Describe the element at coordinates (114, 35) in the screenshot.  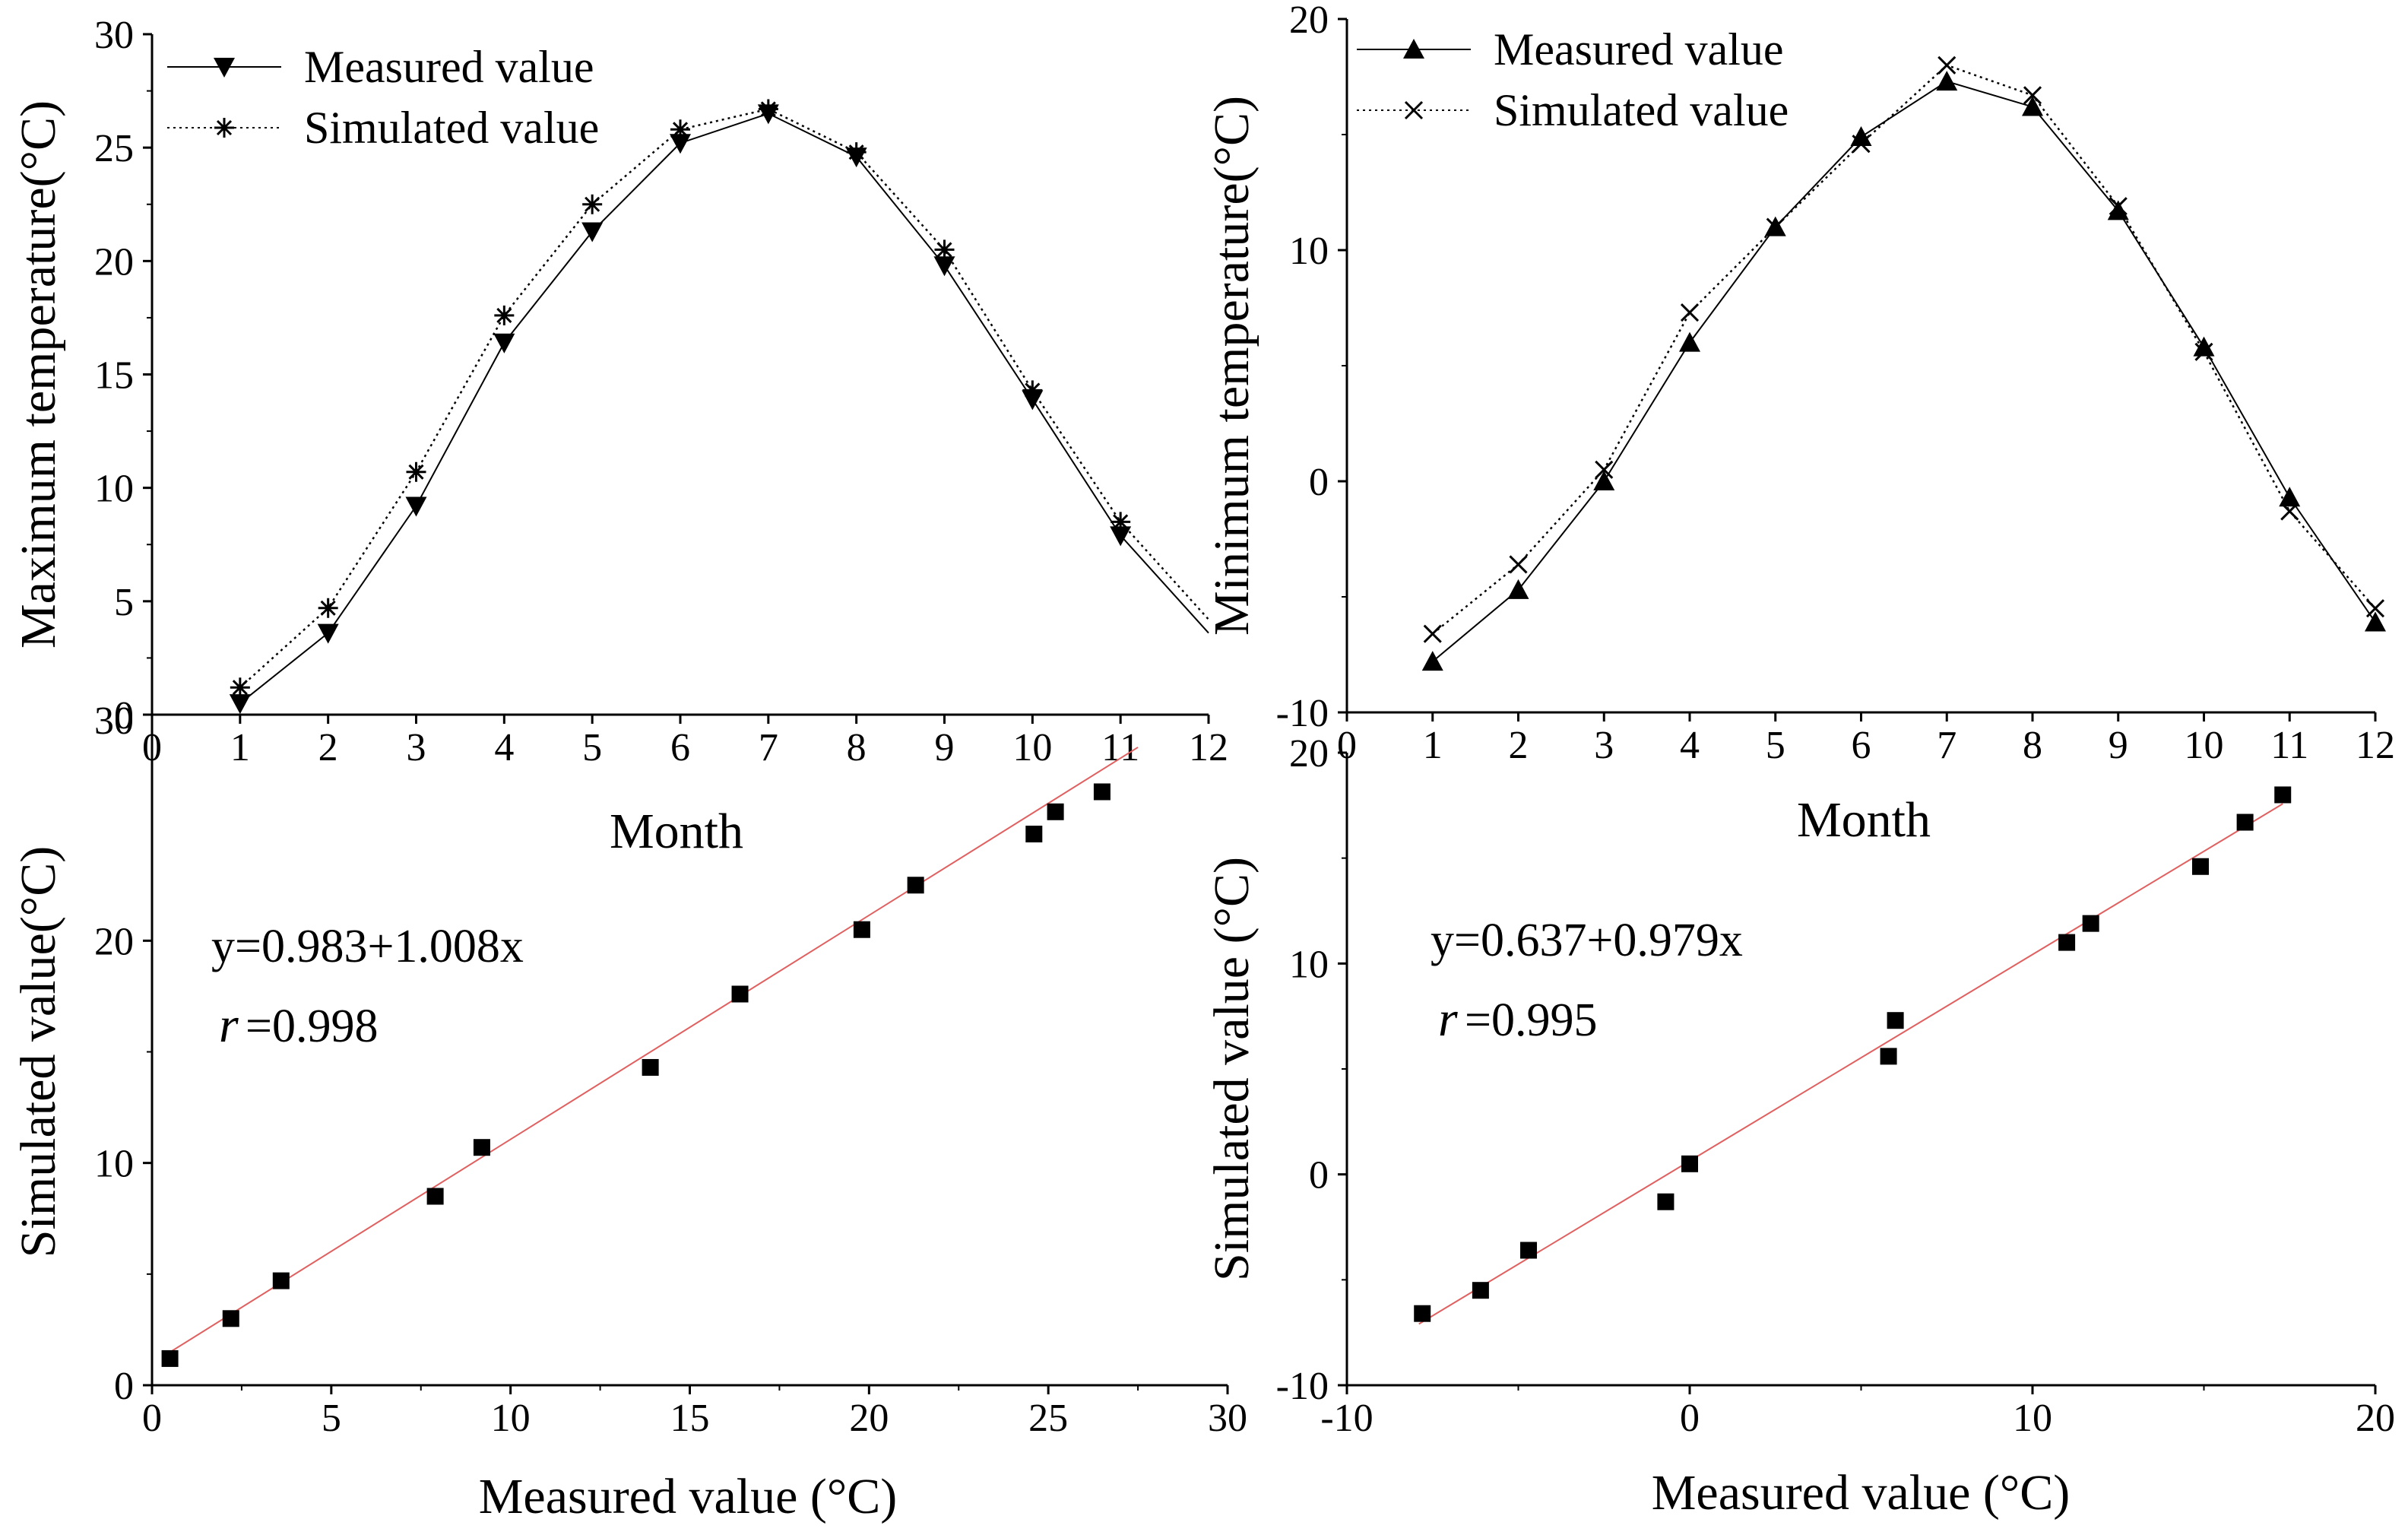
I see `y-tick-label: 30` at that location.